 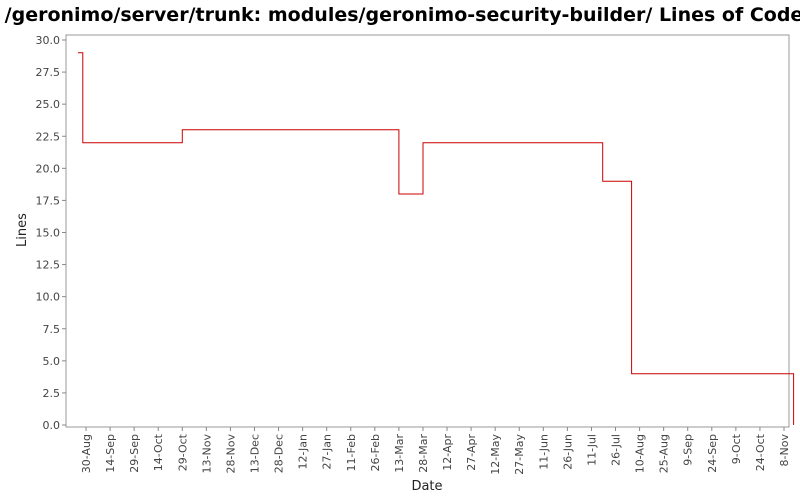 What do you see at coordinates (52, 425) in the screenshot?
I see `y-tick-label: 0.0` at bounding box center [52, 425].